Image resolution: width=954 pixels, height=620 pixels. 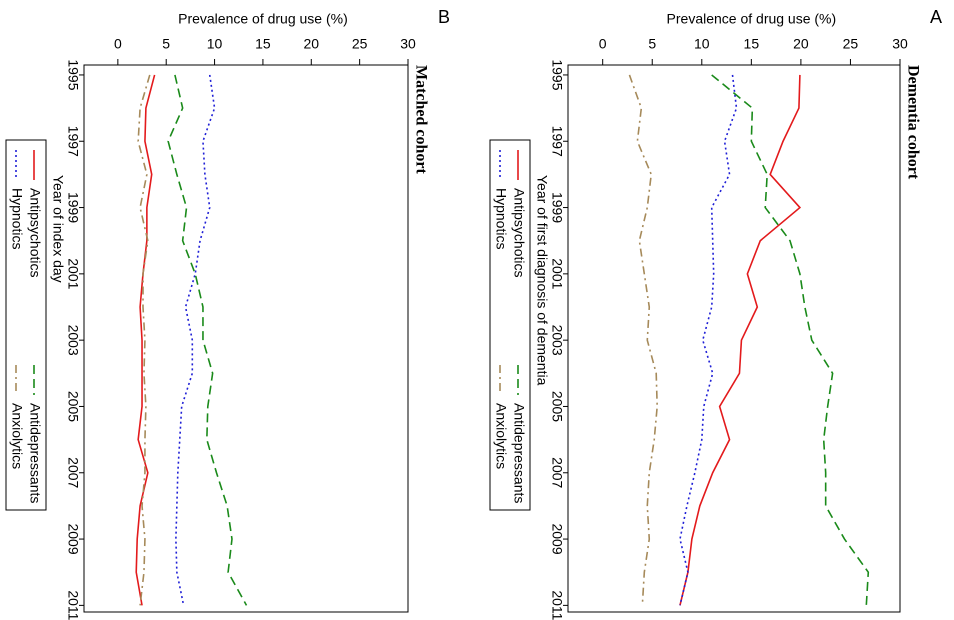 I want to click on panel-title: Matched cohort, so click(x=420, y=120).